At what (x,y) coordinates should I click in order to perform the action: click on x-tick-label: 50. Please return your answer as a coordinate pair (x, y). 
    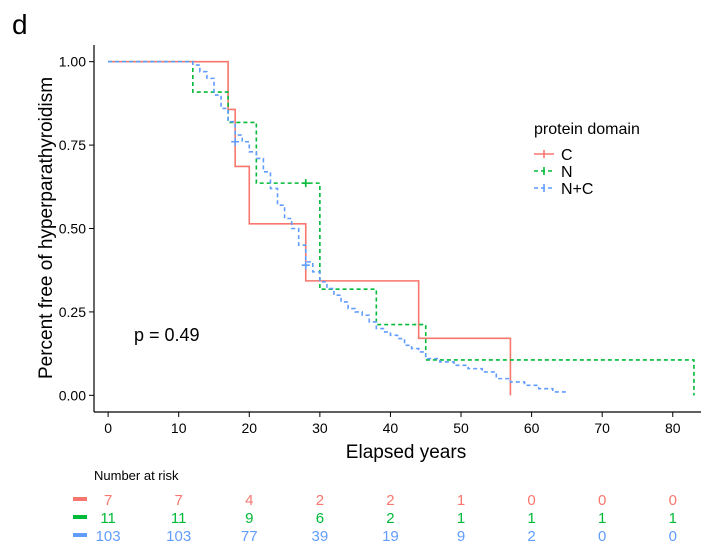
    Looking at the image, I should click on (461, 428).